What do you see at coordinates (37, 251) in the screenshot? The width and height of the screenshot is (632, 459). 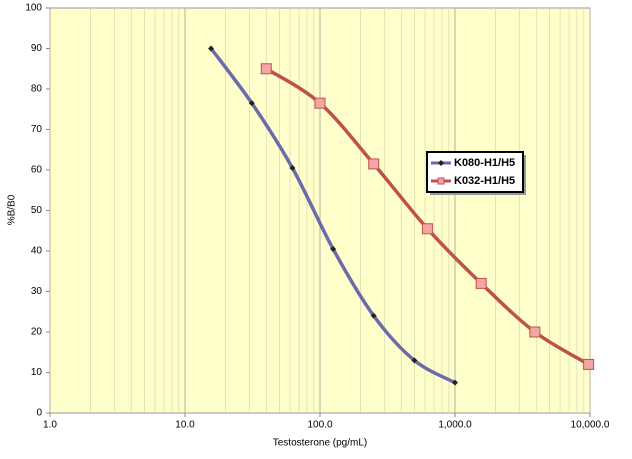 I see `y-tick-label: 40` at bounding box center [37, 251].